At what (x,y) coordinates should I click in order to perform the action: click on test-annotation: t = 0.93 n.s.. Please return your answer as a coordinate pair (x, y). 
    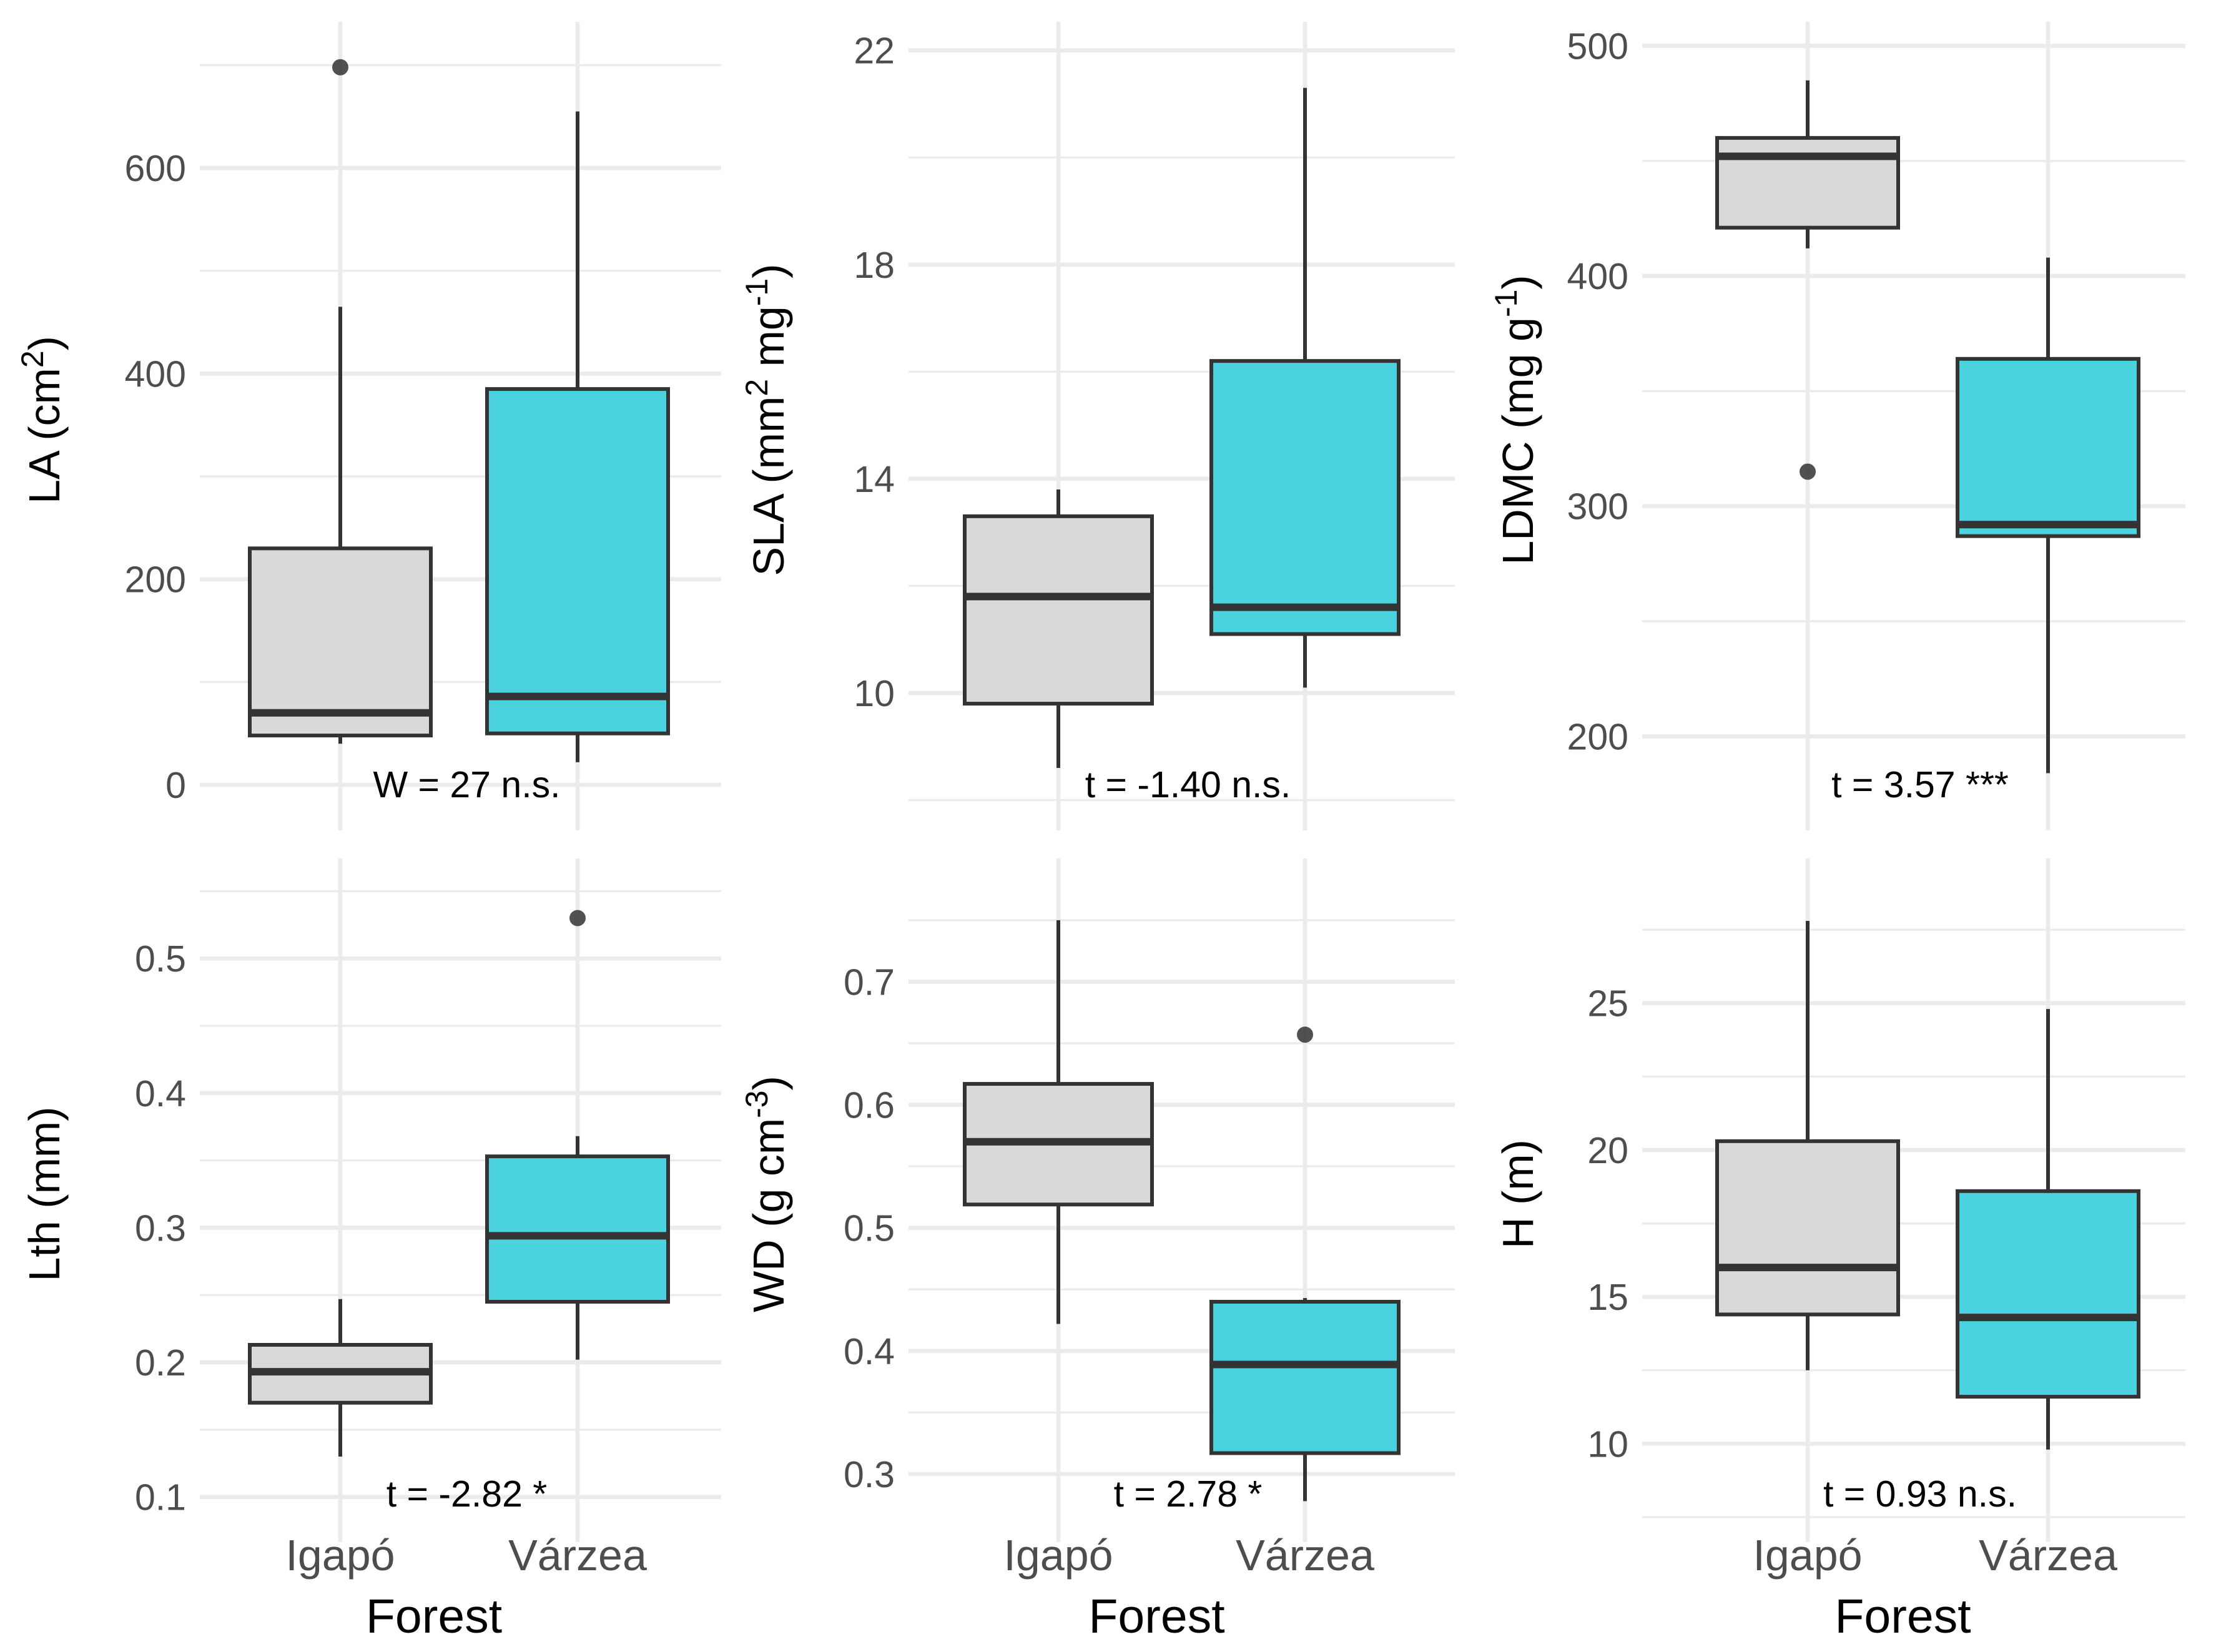
    Looking at the image, I should click on (1920, 1494).